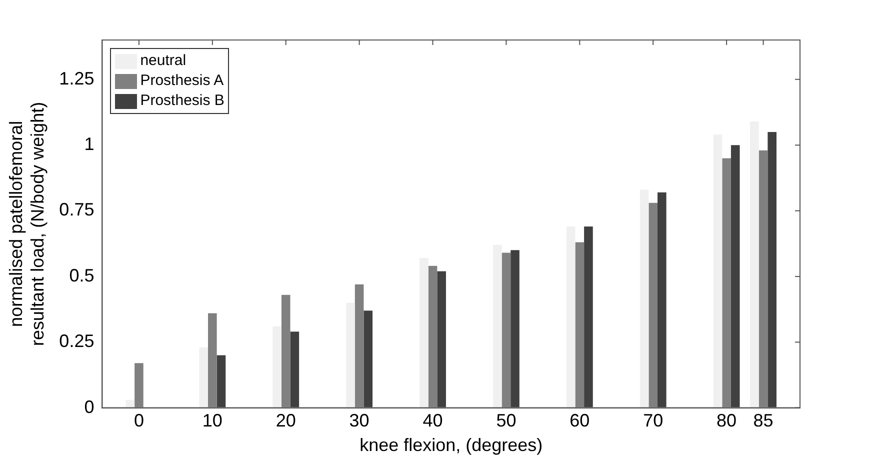  I want to click on x-tick-label: 10, so click(212, 420).